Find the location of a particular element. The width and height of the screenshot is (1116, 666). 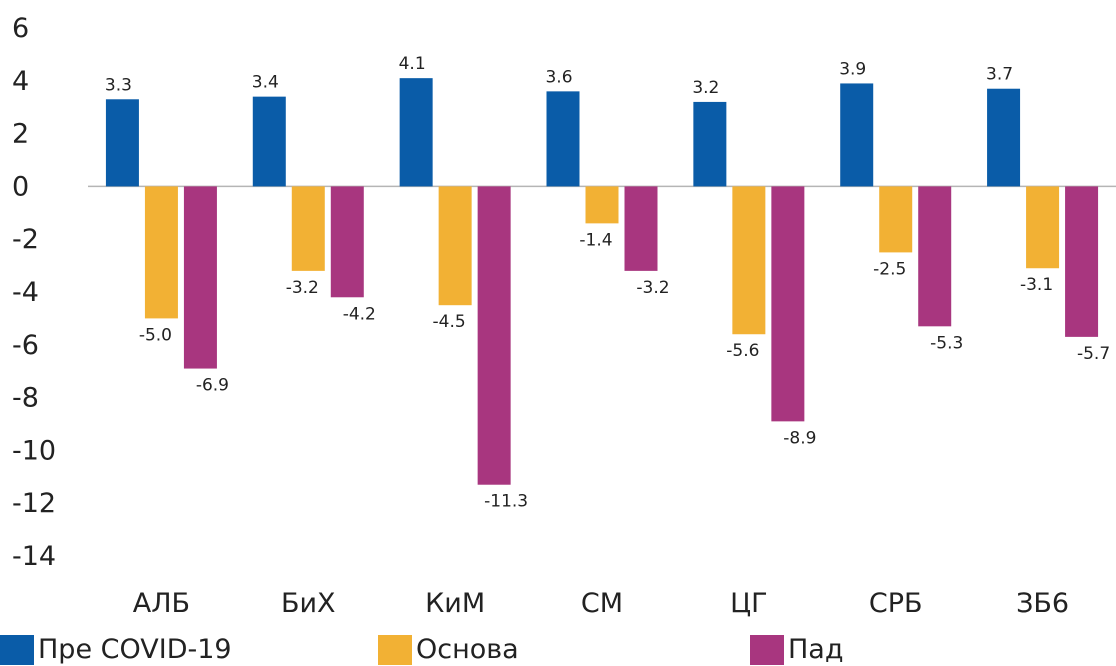

y-tick-label: 2 is located at coordinates (20, 134).